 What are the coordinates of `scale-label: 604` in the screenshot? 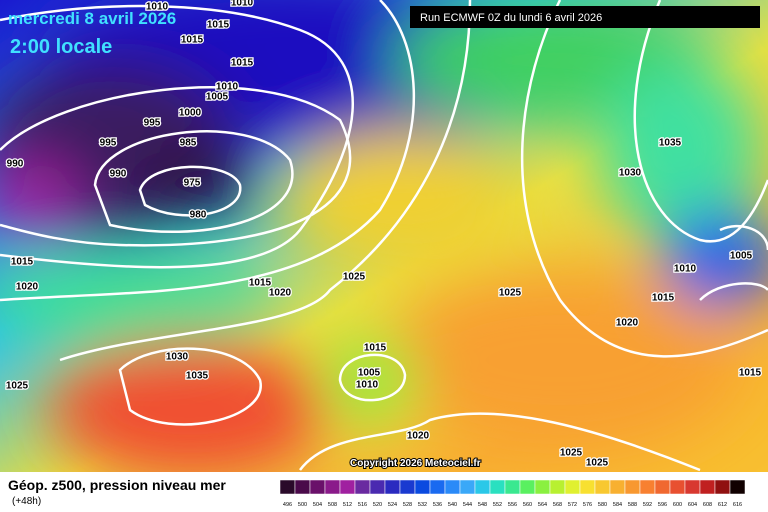 It's located at (692, 505).